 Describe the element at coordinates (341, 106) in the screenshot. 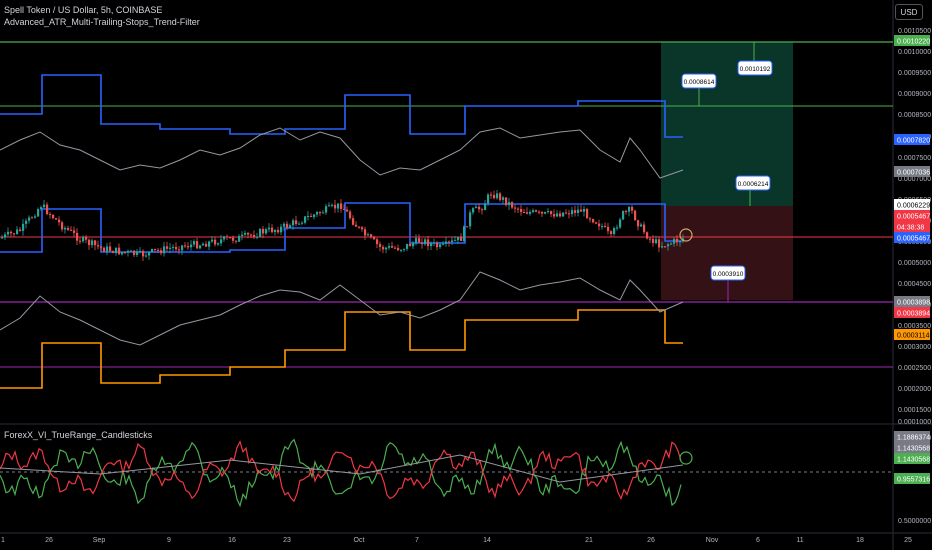

I see `trailing-stop-blue-upper` at that location.